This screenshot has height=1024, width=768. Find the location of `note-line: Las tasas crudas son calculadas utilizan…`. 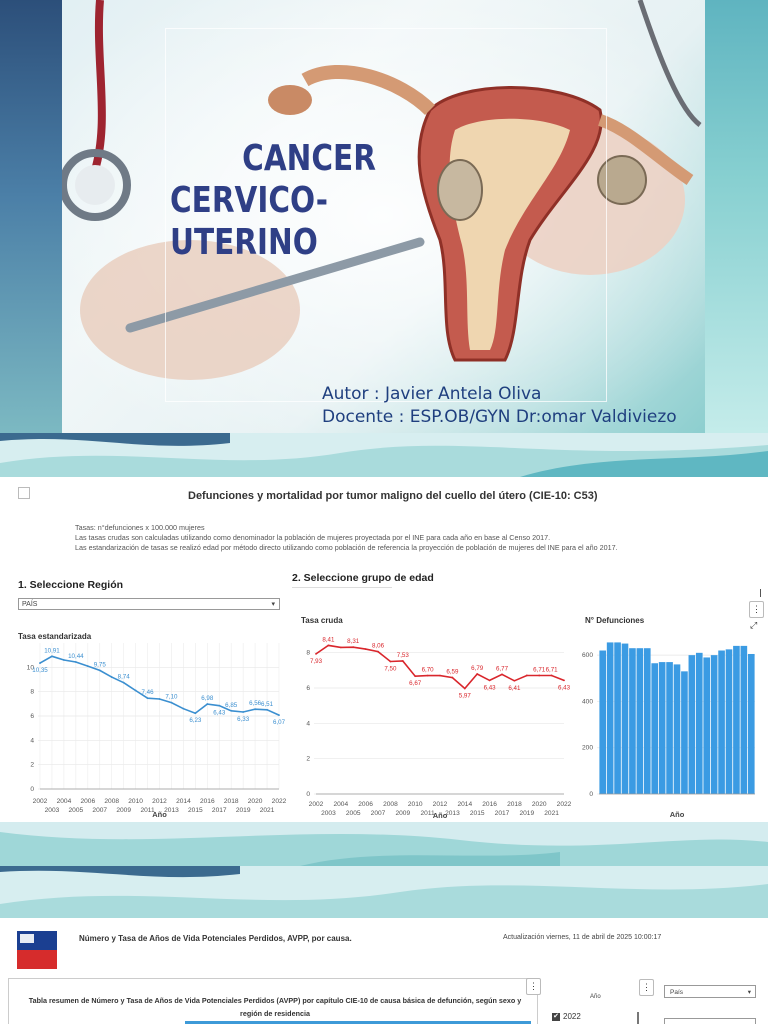

note-line: Las tasas crudas son calculadas utilizan… is located at coordinates (313, 537).